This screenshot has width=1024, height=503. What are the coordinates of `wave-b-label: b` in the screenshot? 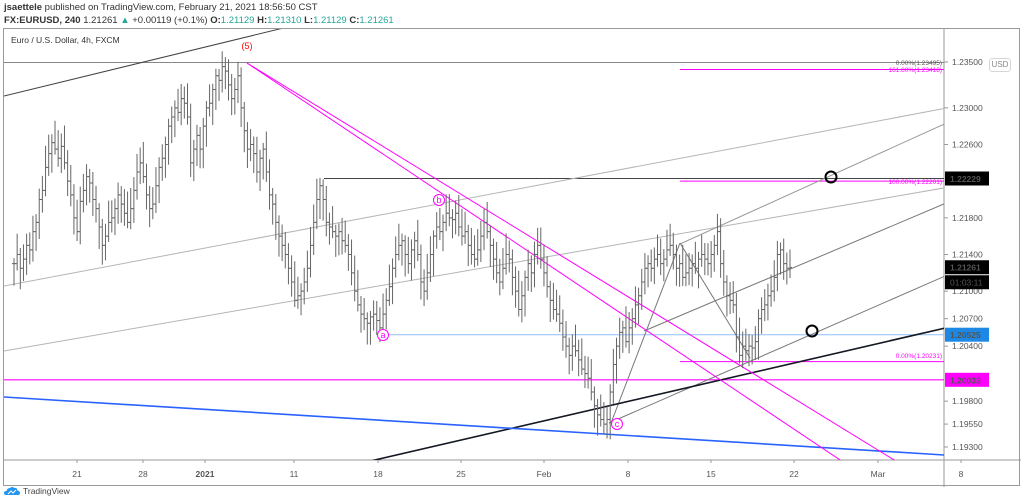 It's located at (438, 200).